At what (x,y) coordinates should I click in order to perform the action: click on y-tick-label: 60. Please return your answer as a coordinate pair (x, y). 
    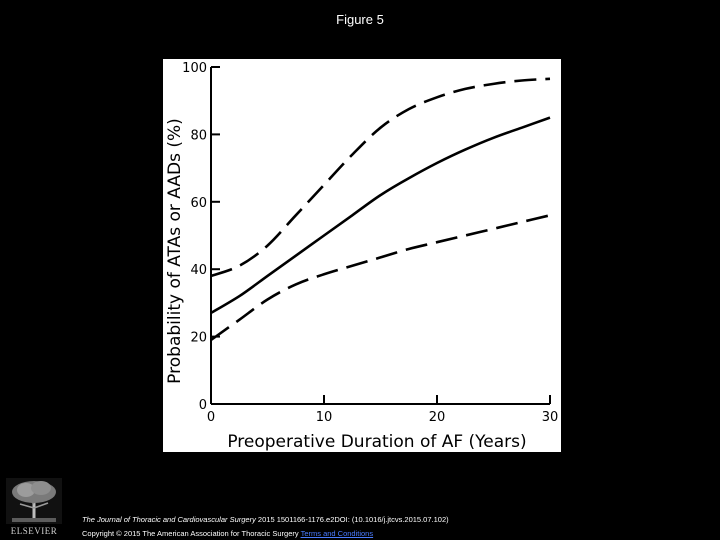
    Looking at the image, I should click on (198, 203).